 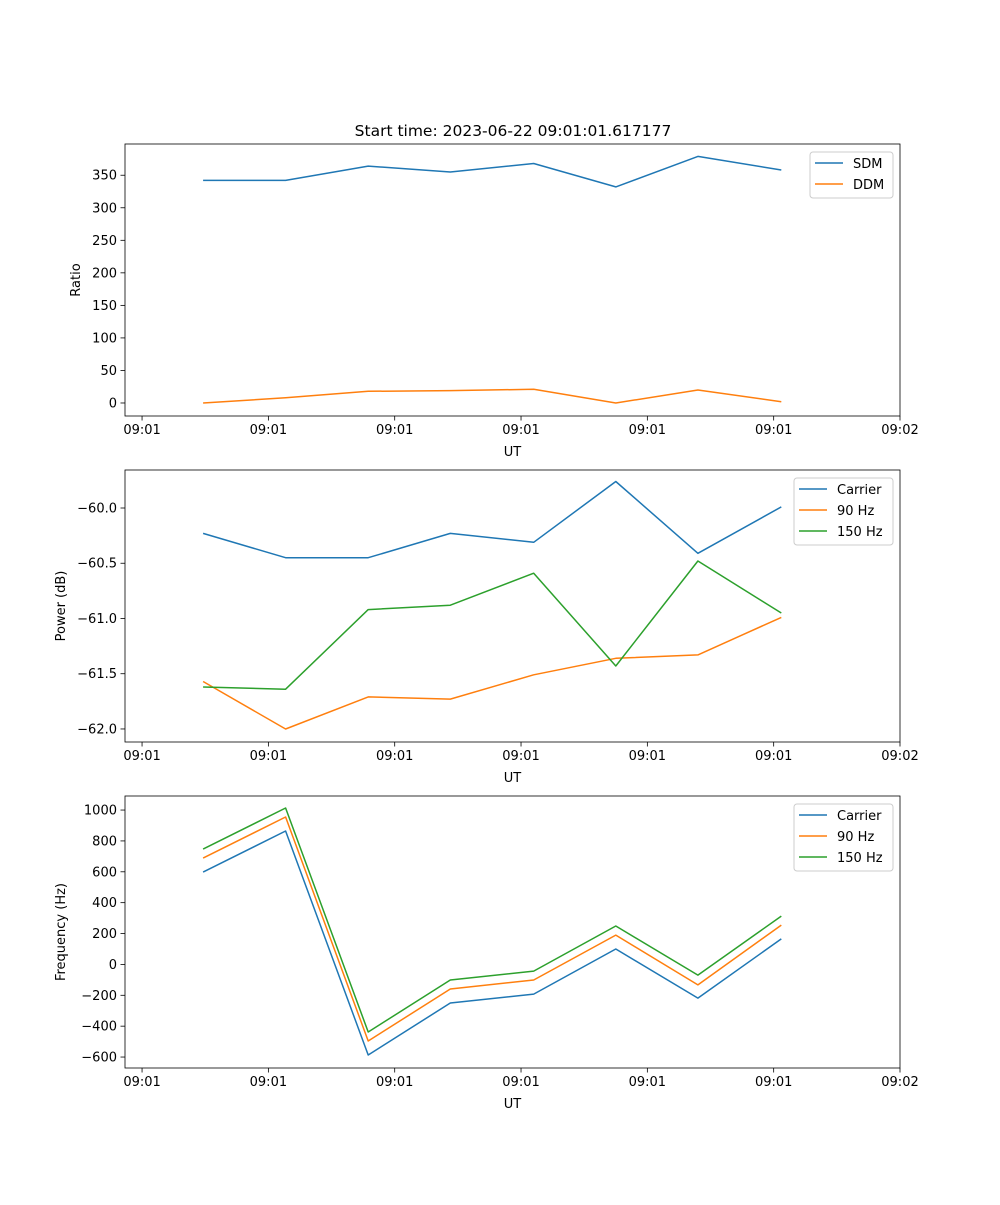 What do you see at coordinates (97, 509) in the screenshot?
I see `y-tick-label: −60.0` at bounding box center [97, 509].